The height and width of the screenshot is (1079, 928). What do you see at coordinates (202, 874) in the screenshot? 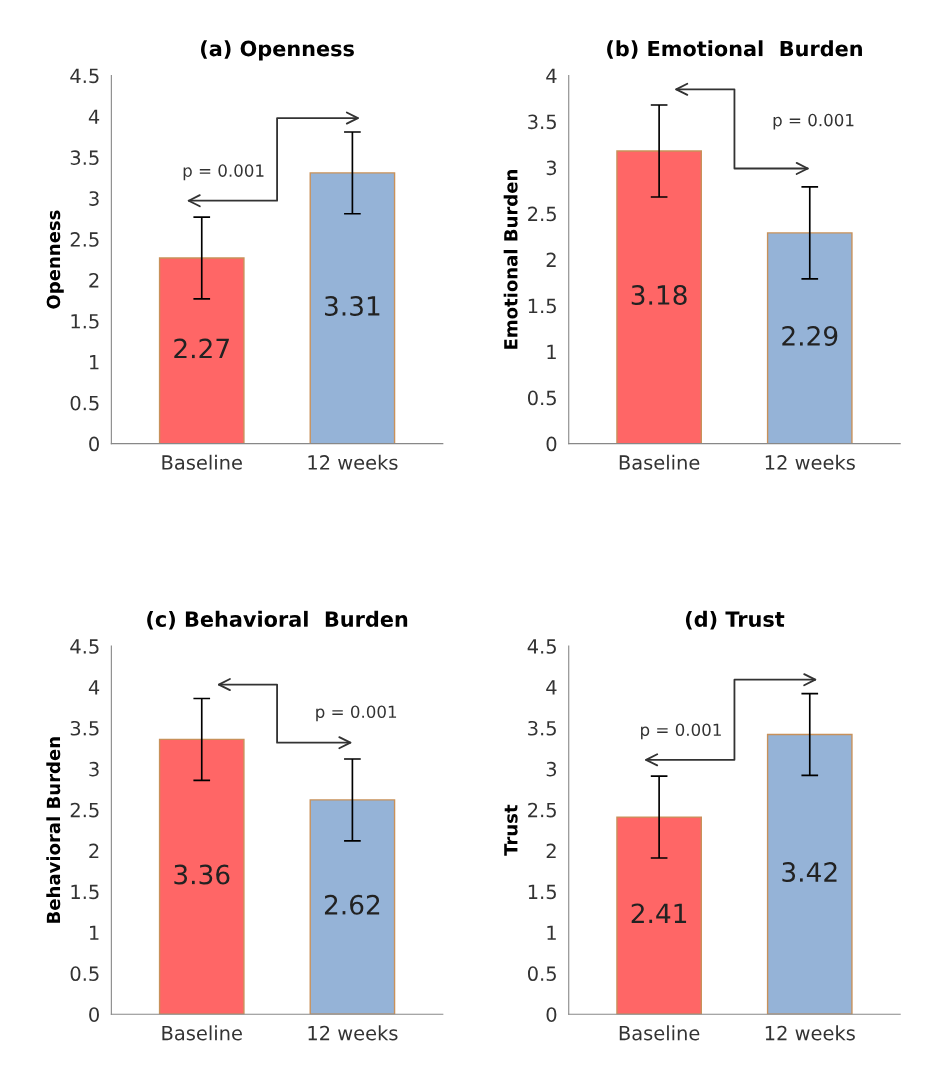
I see `data-label: 3.36` at bounding box center [202, 874].